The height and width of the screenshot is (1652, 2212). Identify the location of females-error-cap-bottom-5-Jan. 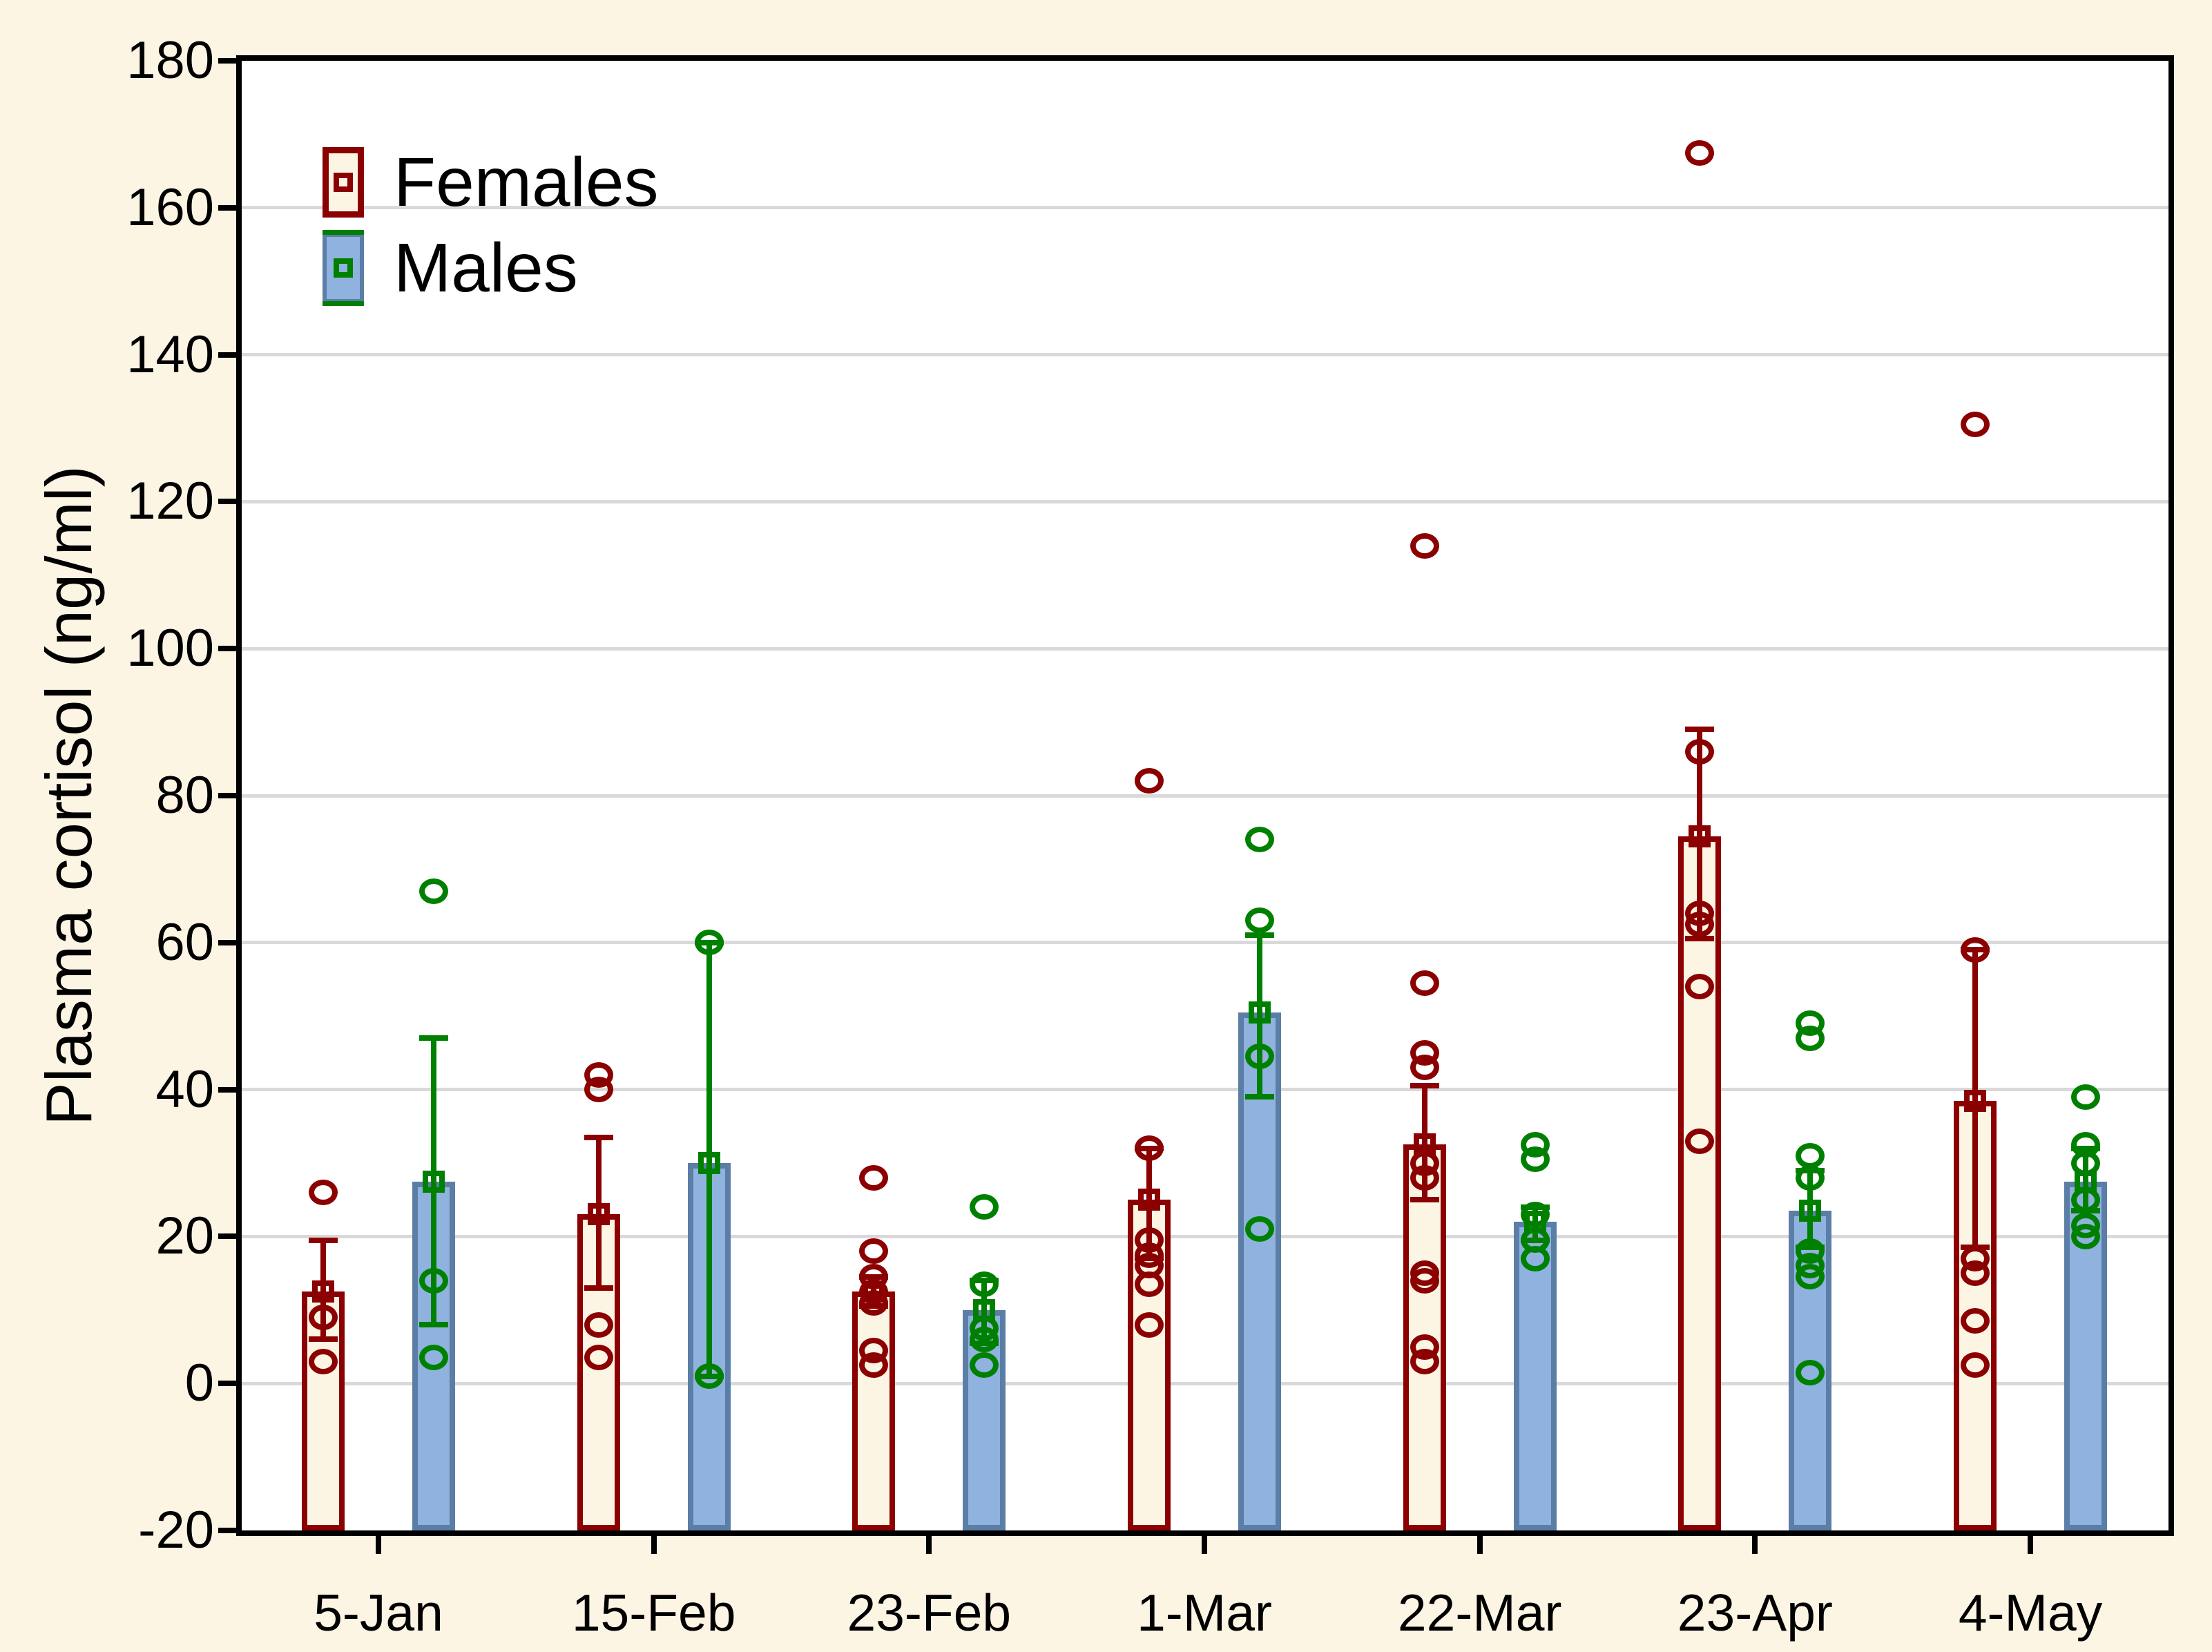
(324, 1339).